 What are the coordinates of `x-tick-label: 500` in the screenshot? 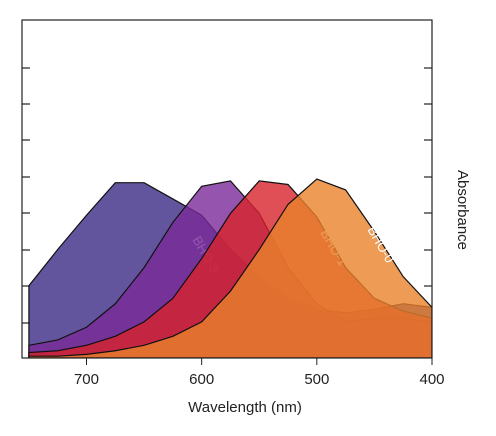 It's located at (316, 379).